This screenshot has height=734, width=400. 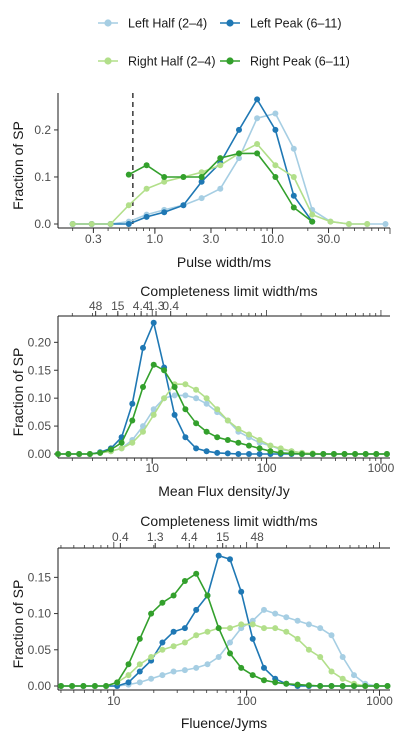 I want to click on legend-item: Right Peak (6–11), so click(x=285, y=62).